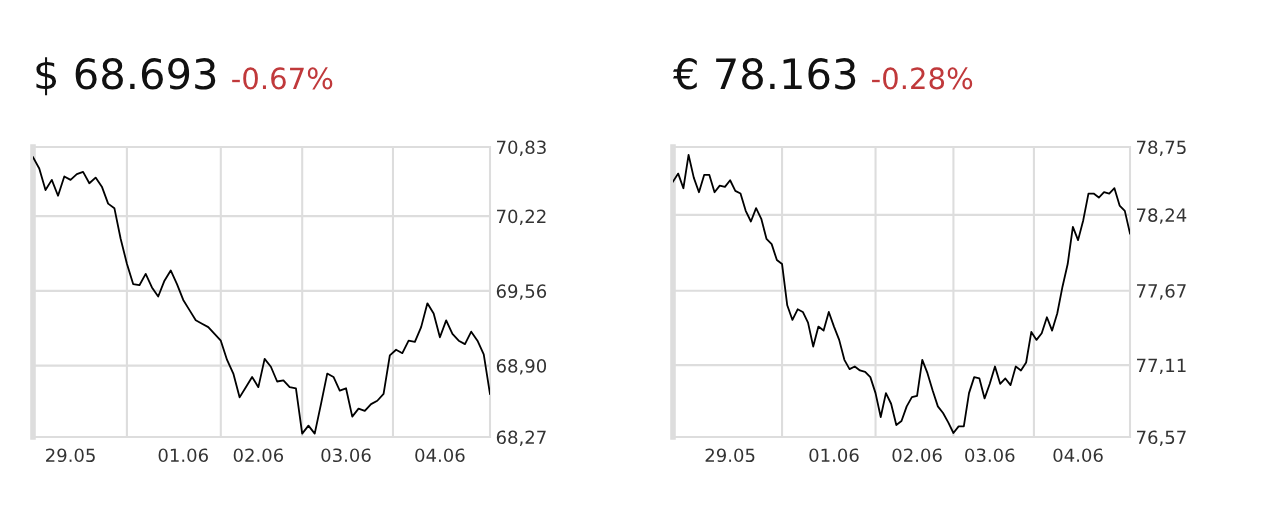 The height and width of the screenshot is (512, 1280). What do you see at coordinates (1161, 366) in the screenshot?
I see `y-tick-label: 77,11` at bounding box center [1161, 366].